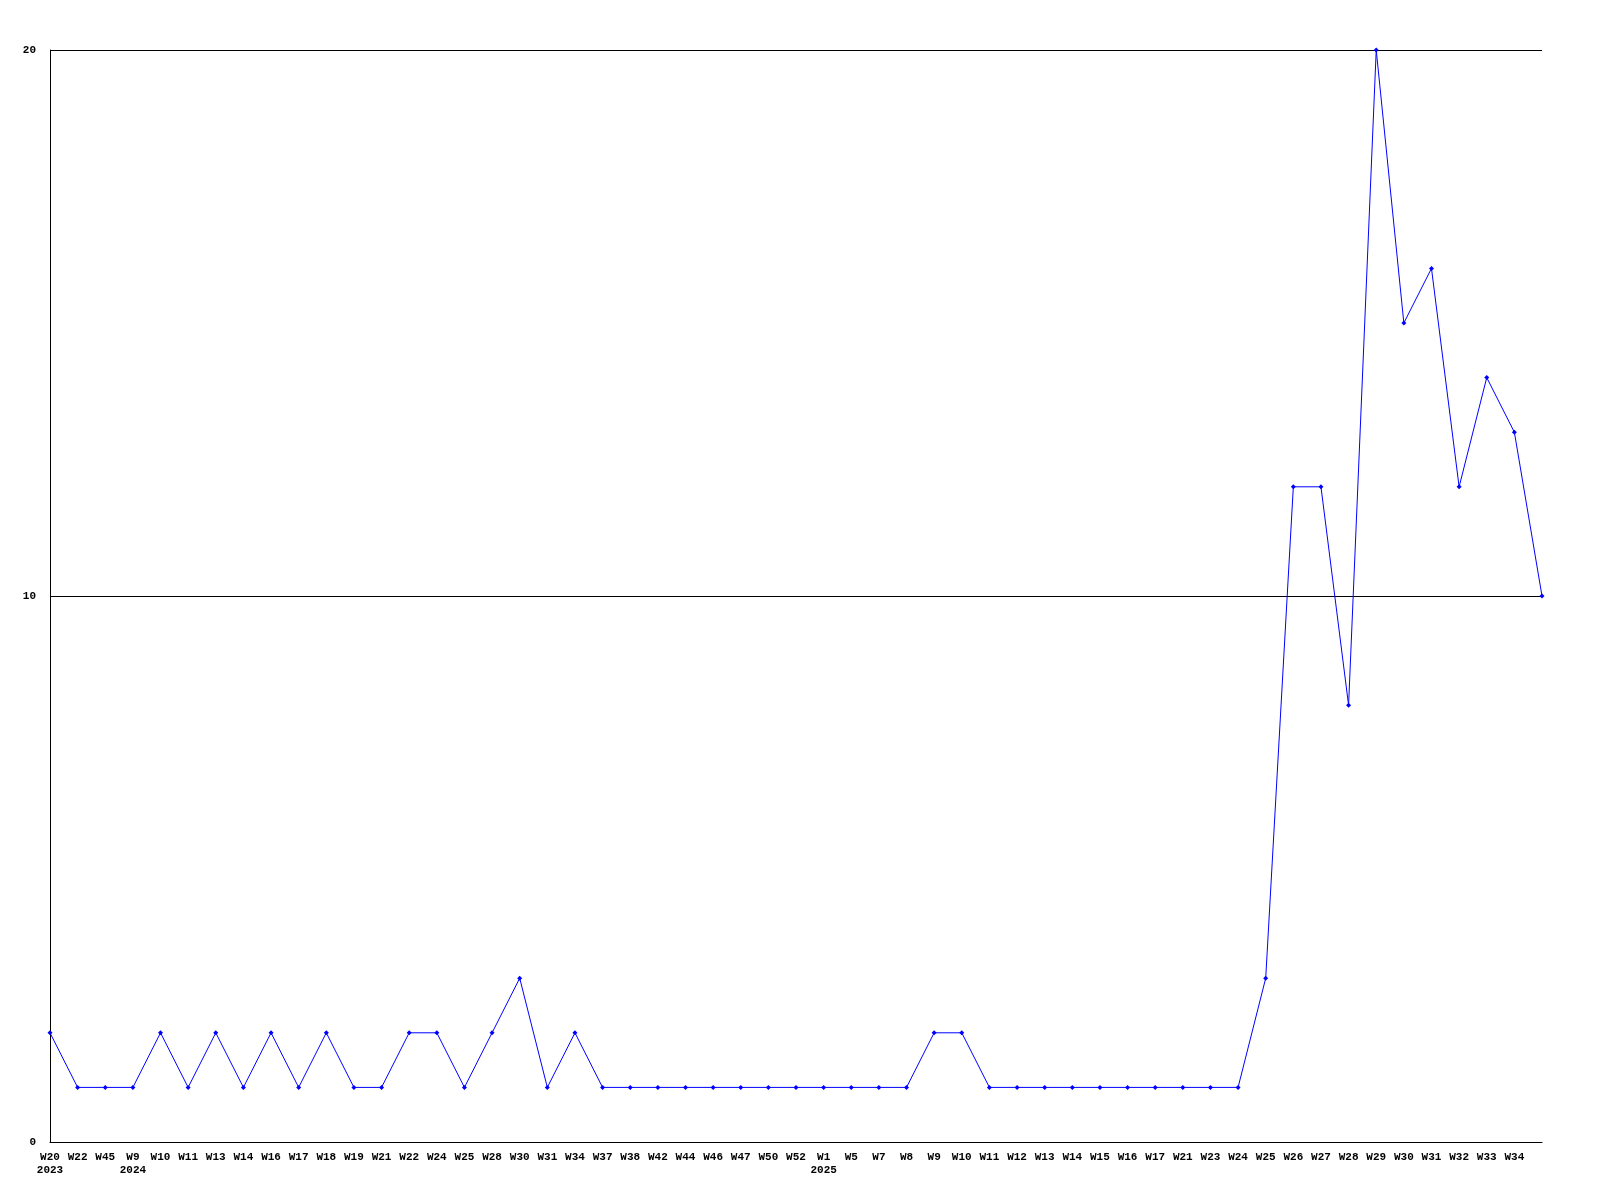  I want to click on x-tick-label: W1 2025, so click(824, 1163).